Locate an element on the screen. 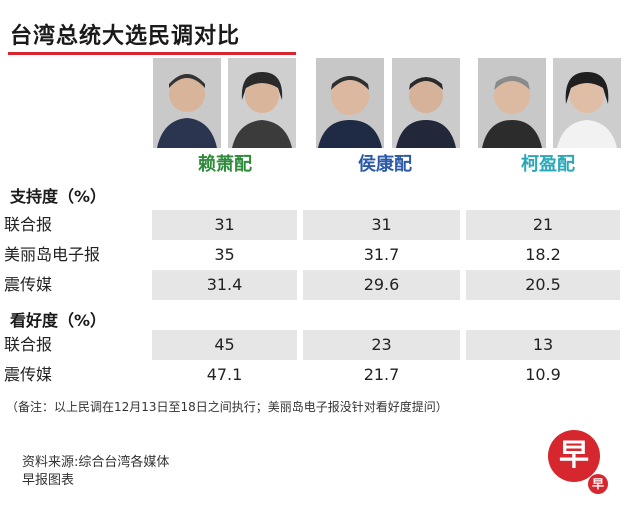 The width and height of the screenshot is (628, 512). pair-name-lai: 赖萧配 is located at coordinates (225, 164).